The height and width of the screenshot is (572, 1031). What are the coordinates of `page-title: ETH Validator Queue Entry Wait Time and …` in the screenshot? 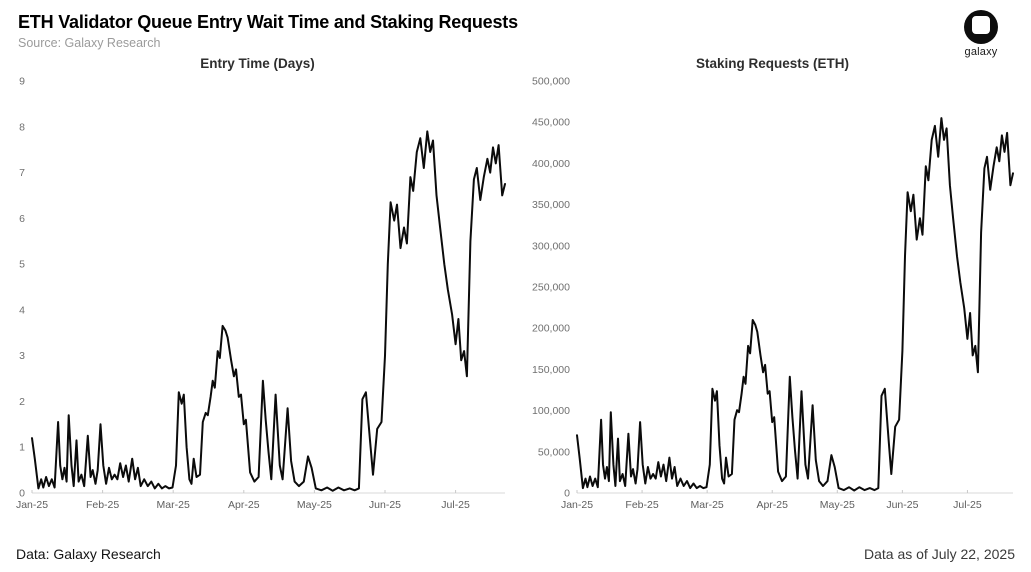 It's located at (268, 22).